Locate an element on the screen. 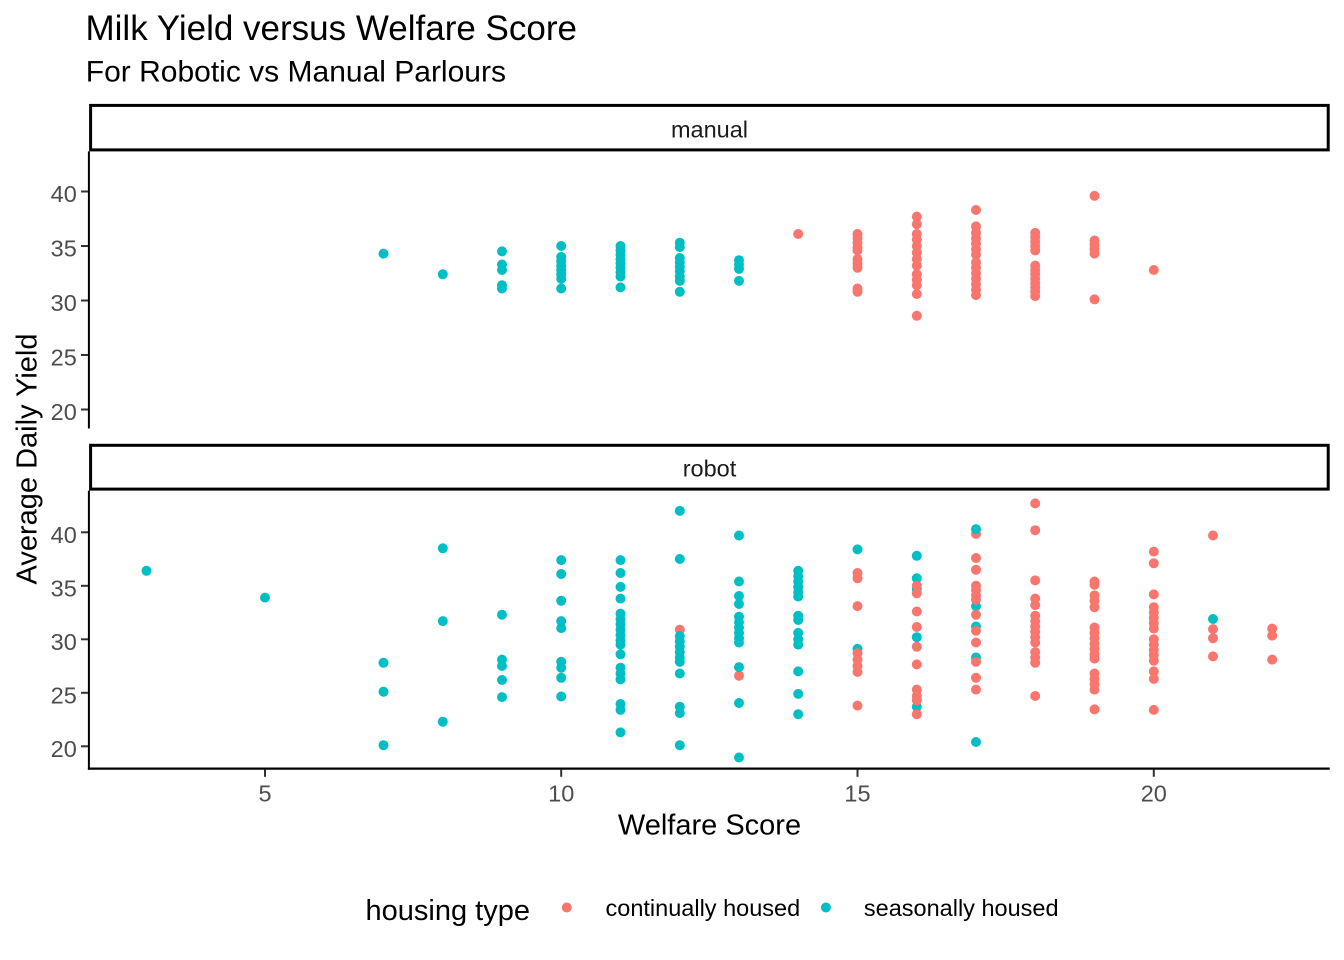 The image size is (1344, 960). svg-text: manual is located at coordinates (709, 129).